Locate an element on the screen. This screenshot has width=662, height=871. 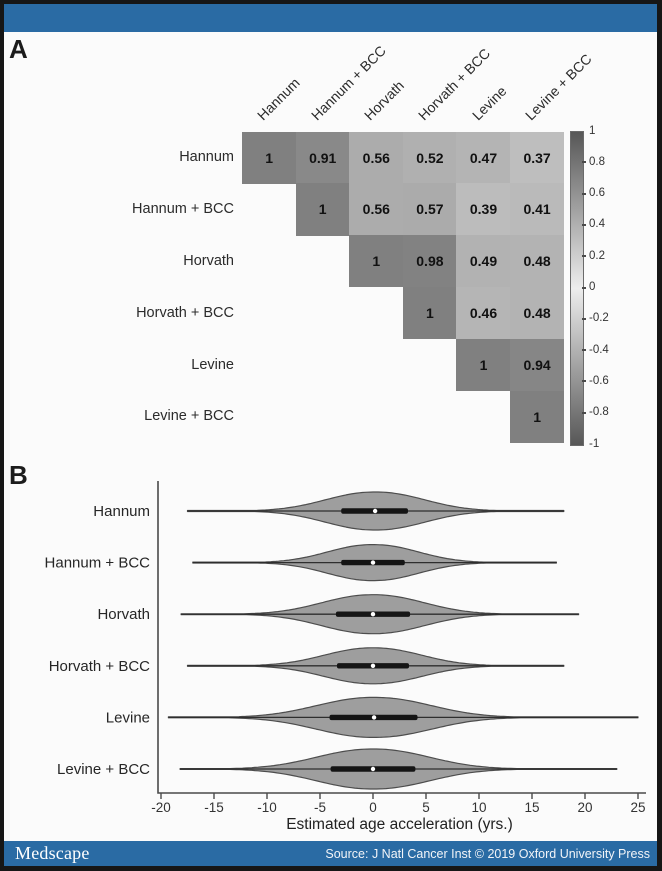
colorbar-tick-label: -0.6 is located at coordinates (599, 380).